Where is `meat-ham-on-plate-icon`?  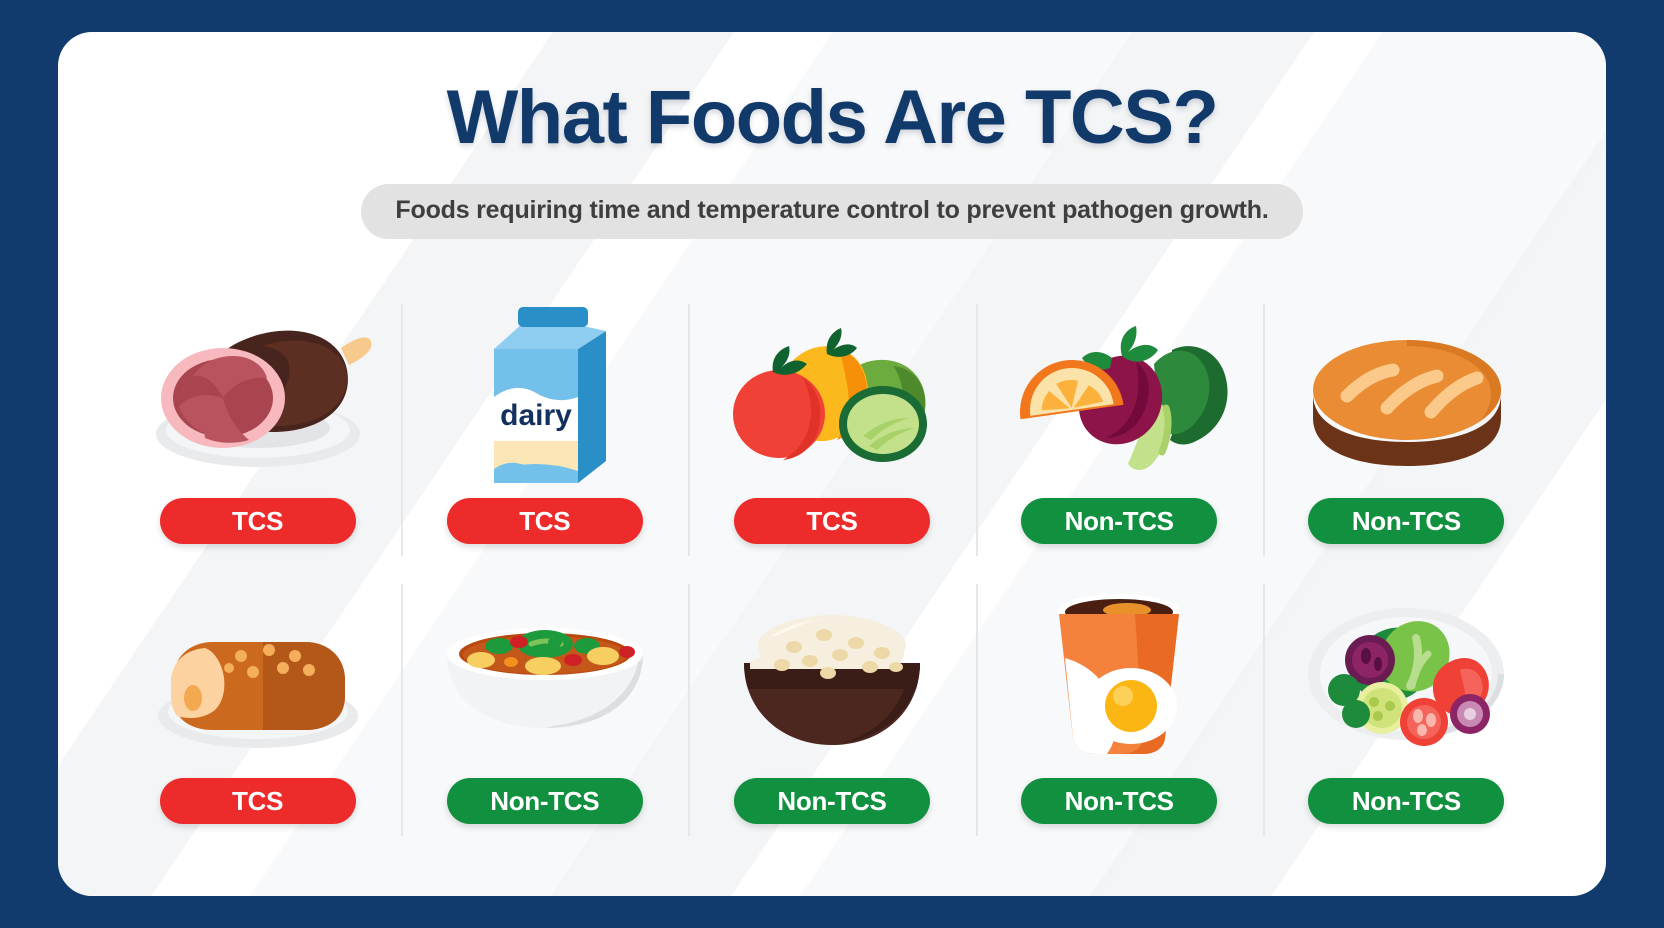
meat-ham-on-plate-icon is located at coordinates (257, 393).